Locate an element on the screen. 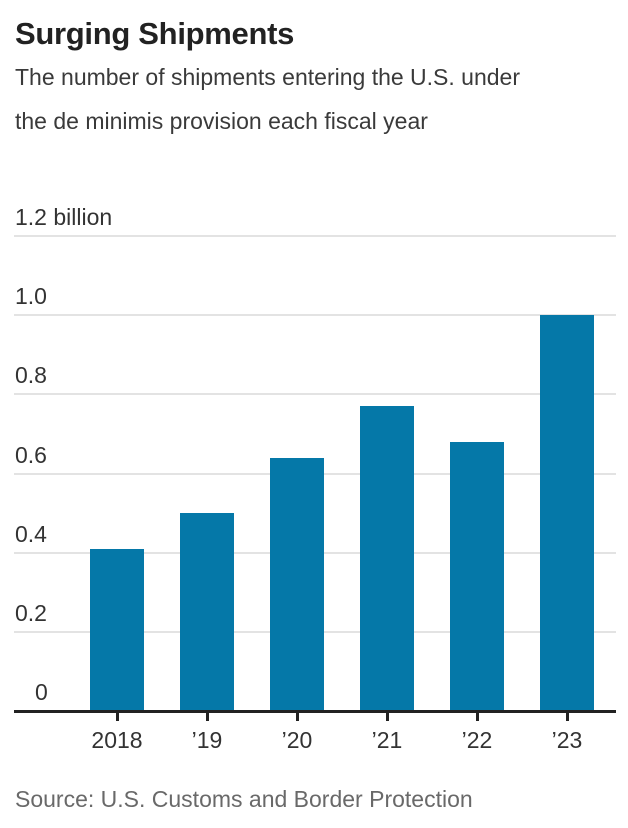 The height and width of the screenshot is (828, 628). y-axis-label: 0 is located at coordinates (41, 692).